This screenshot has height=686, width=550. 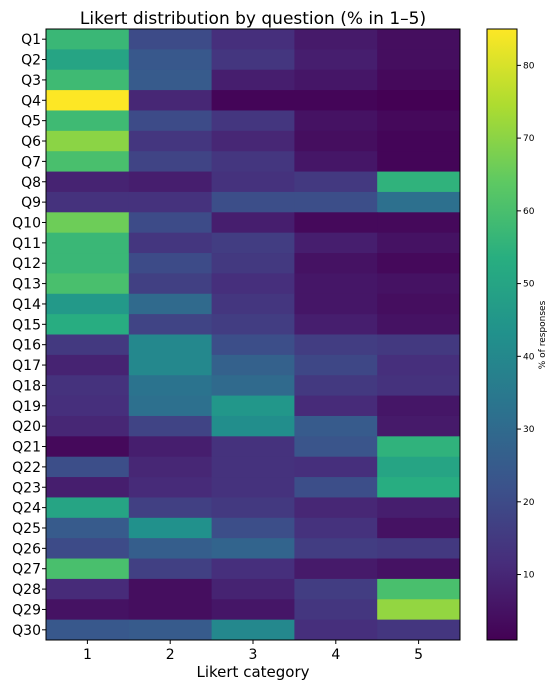 What do you see at coordinates (26, 223) in the screenshot?
I see `y-tick-label-q10: Q10` at bounding box center [26, 223].